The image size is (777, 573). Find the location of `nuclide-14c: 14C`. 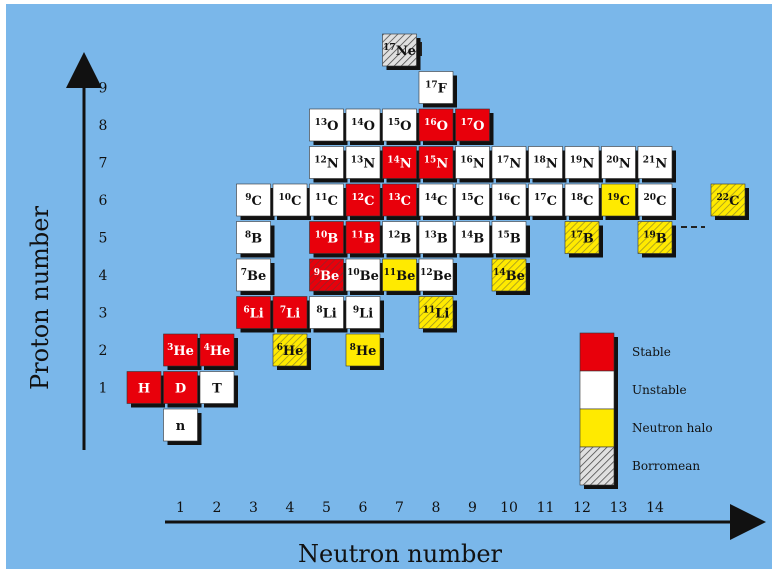

nuclide-14c: 14C is located at coordinates (437, 201).